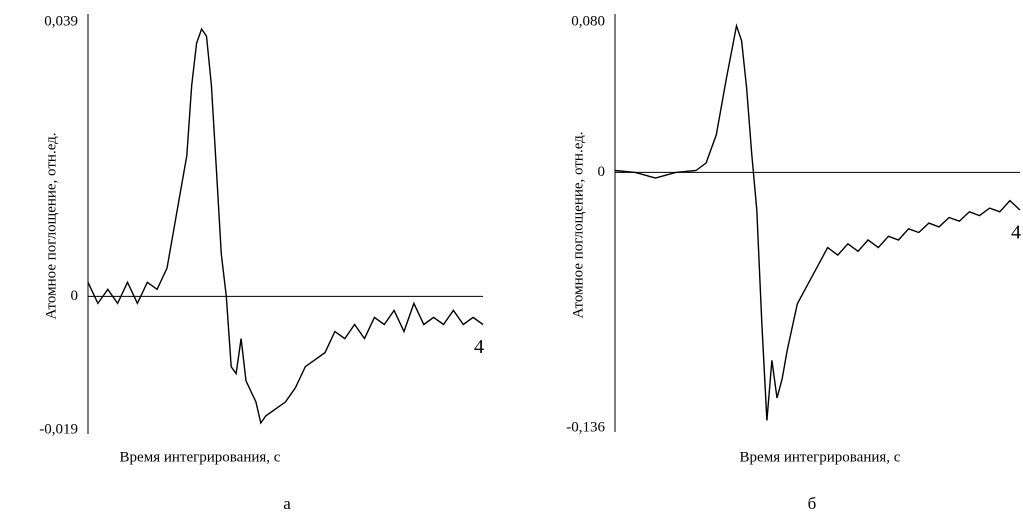  Describe the element at coordinates (812, 503) in the screenshot. I see `subplot-label: б` at that location.